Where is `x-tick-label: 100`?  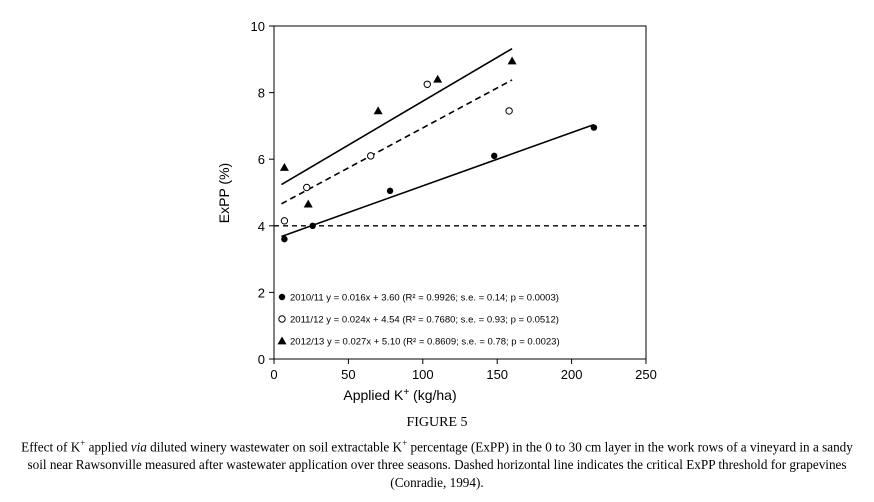 x-tick-label: 100 is located at coordinates (423, 374).